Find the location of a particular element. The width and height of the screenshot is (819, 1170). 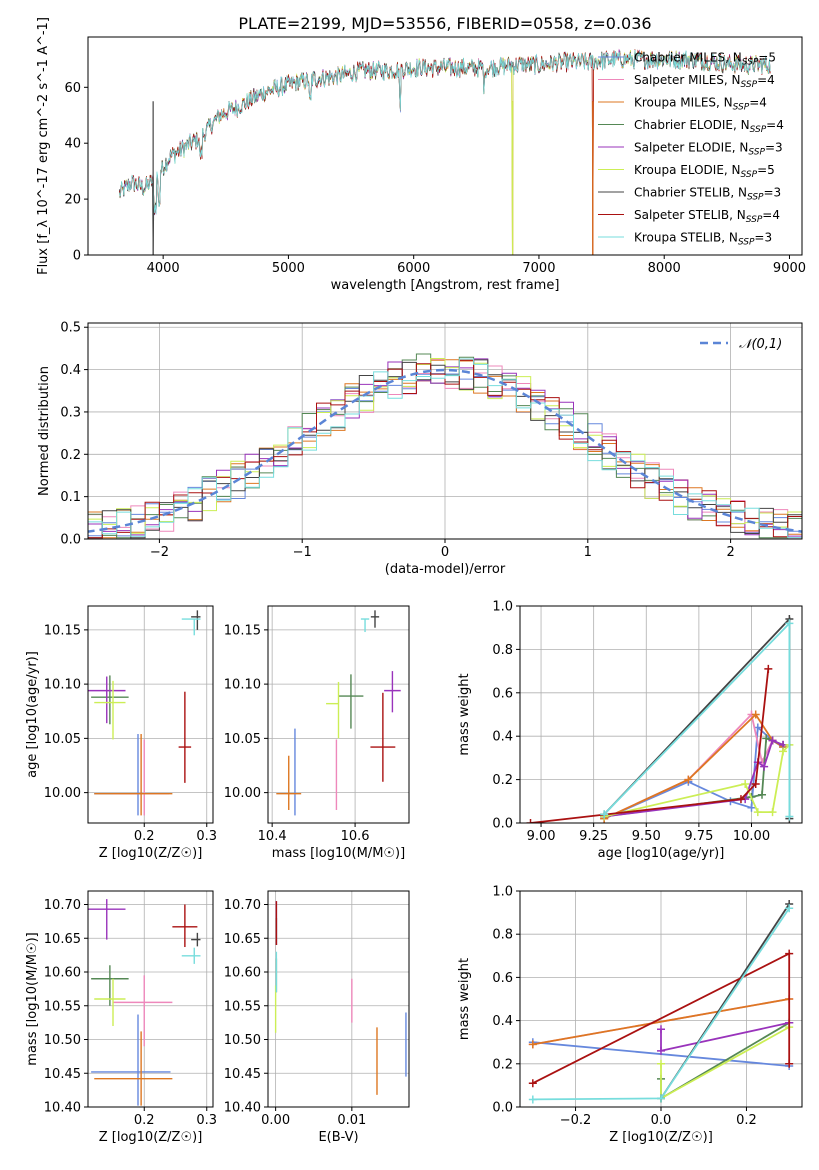

y-tick-label: 10.40 is located at coordinates (242, 1108).